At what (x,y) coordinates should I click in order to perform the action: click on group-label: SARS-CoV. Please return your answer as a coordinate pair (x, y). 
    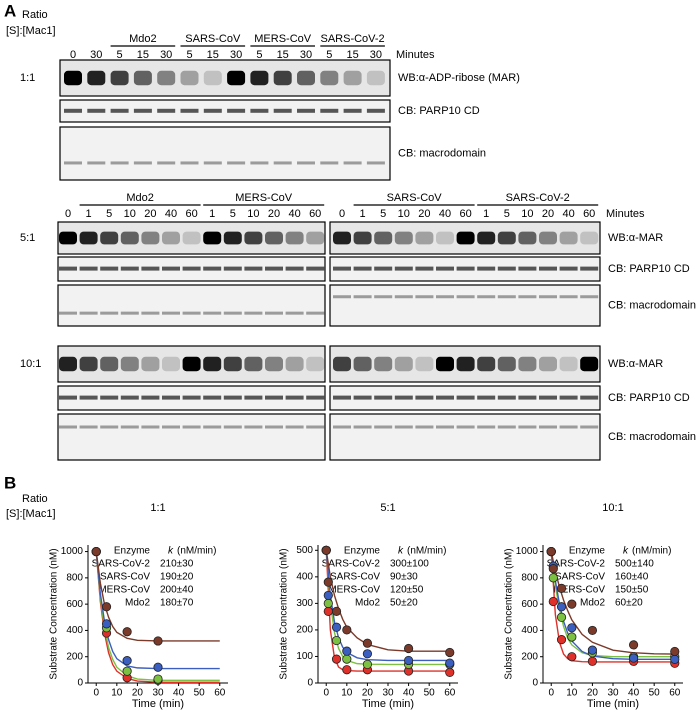
    Looking at the image, I should click on (213, 39).